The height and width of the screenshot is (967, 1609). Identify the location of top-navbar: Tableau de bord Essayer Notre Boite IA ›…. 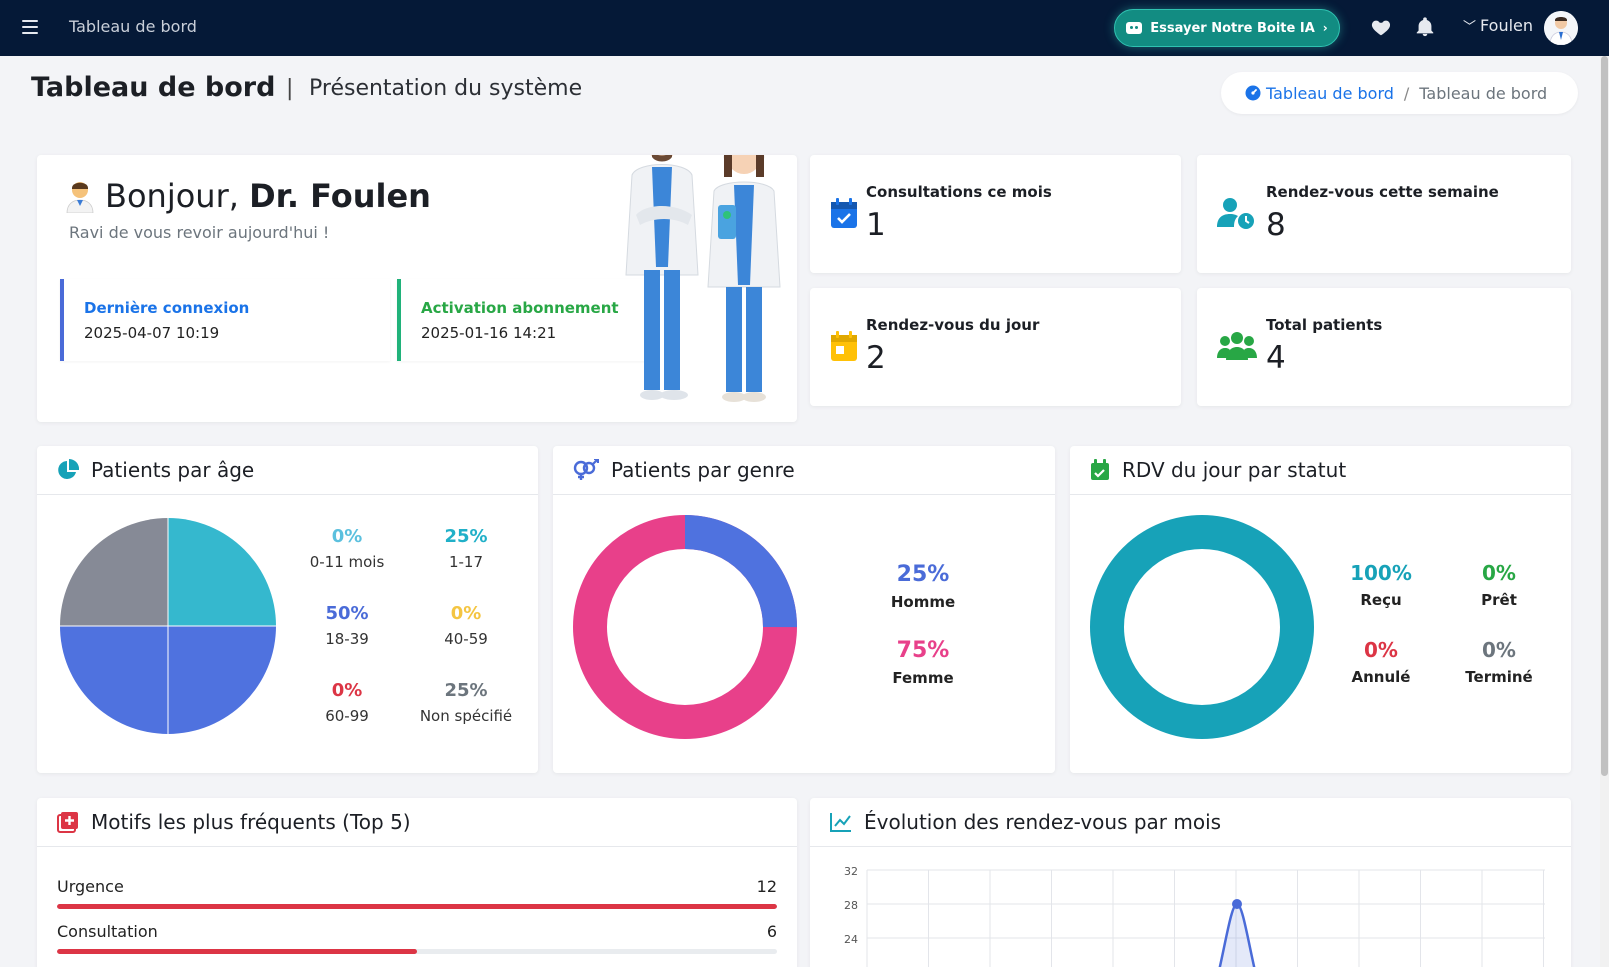
(804, 28).